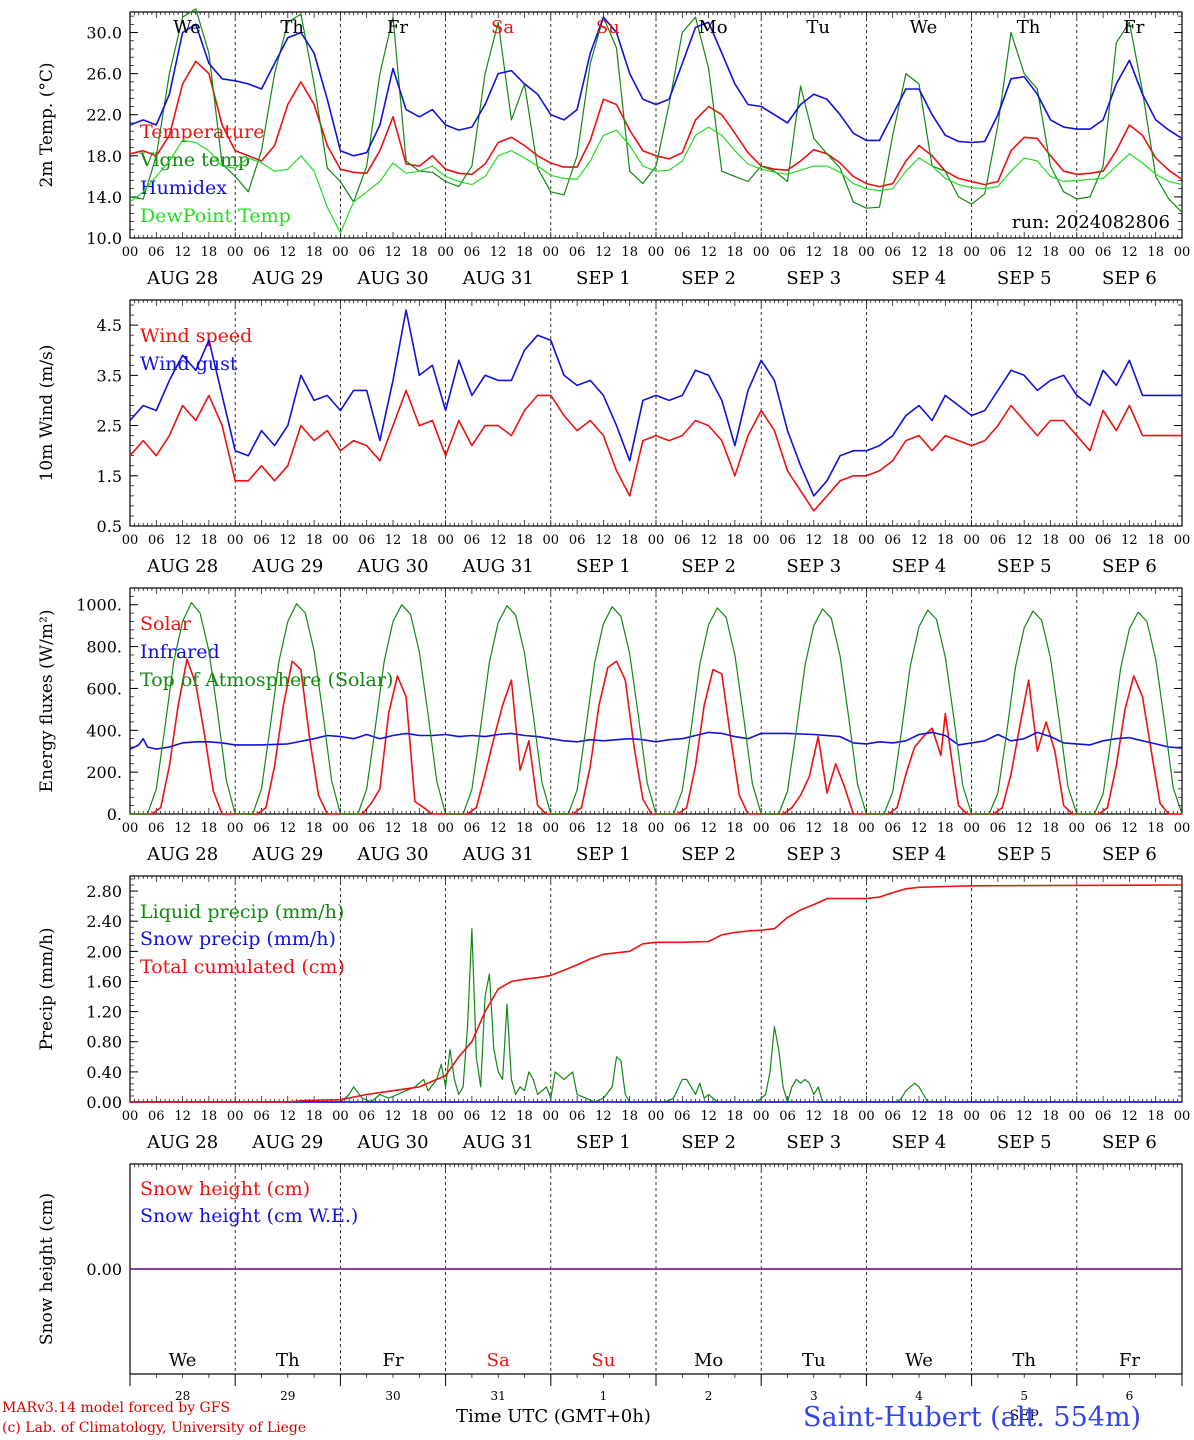 This screenshot has width=1194, height=1440. What do you see at coordinates (104, 951) in the screenshot?
I see `y-tick-label: 2.00` at bounding box center [104, 951].